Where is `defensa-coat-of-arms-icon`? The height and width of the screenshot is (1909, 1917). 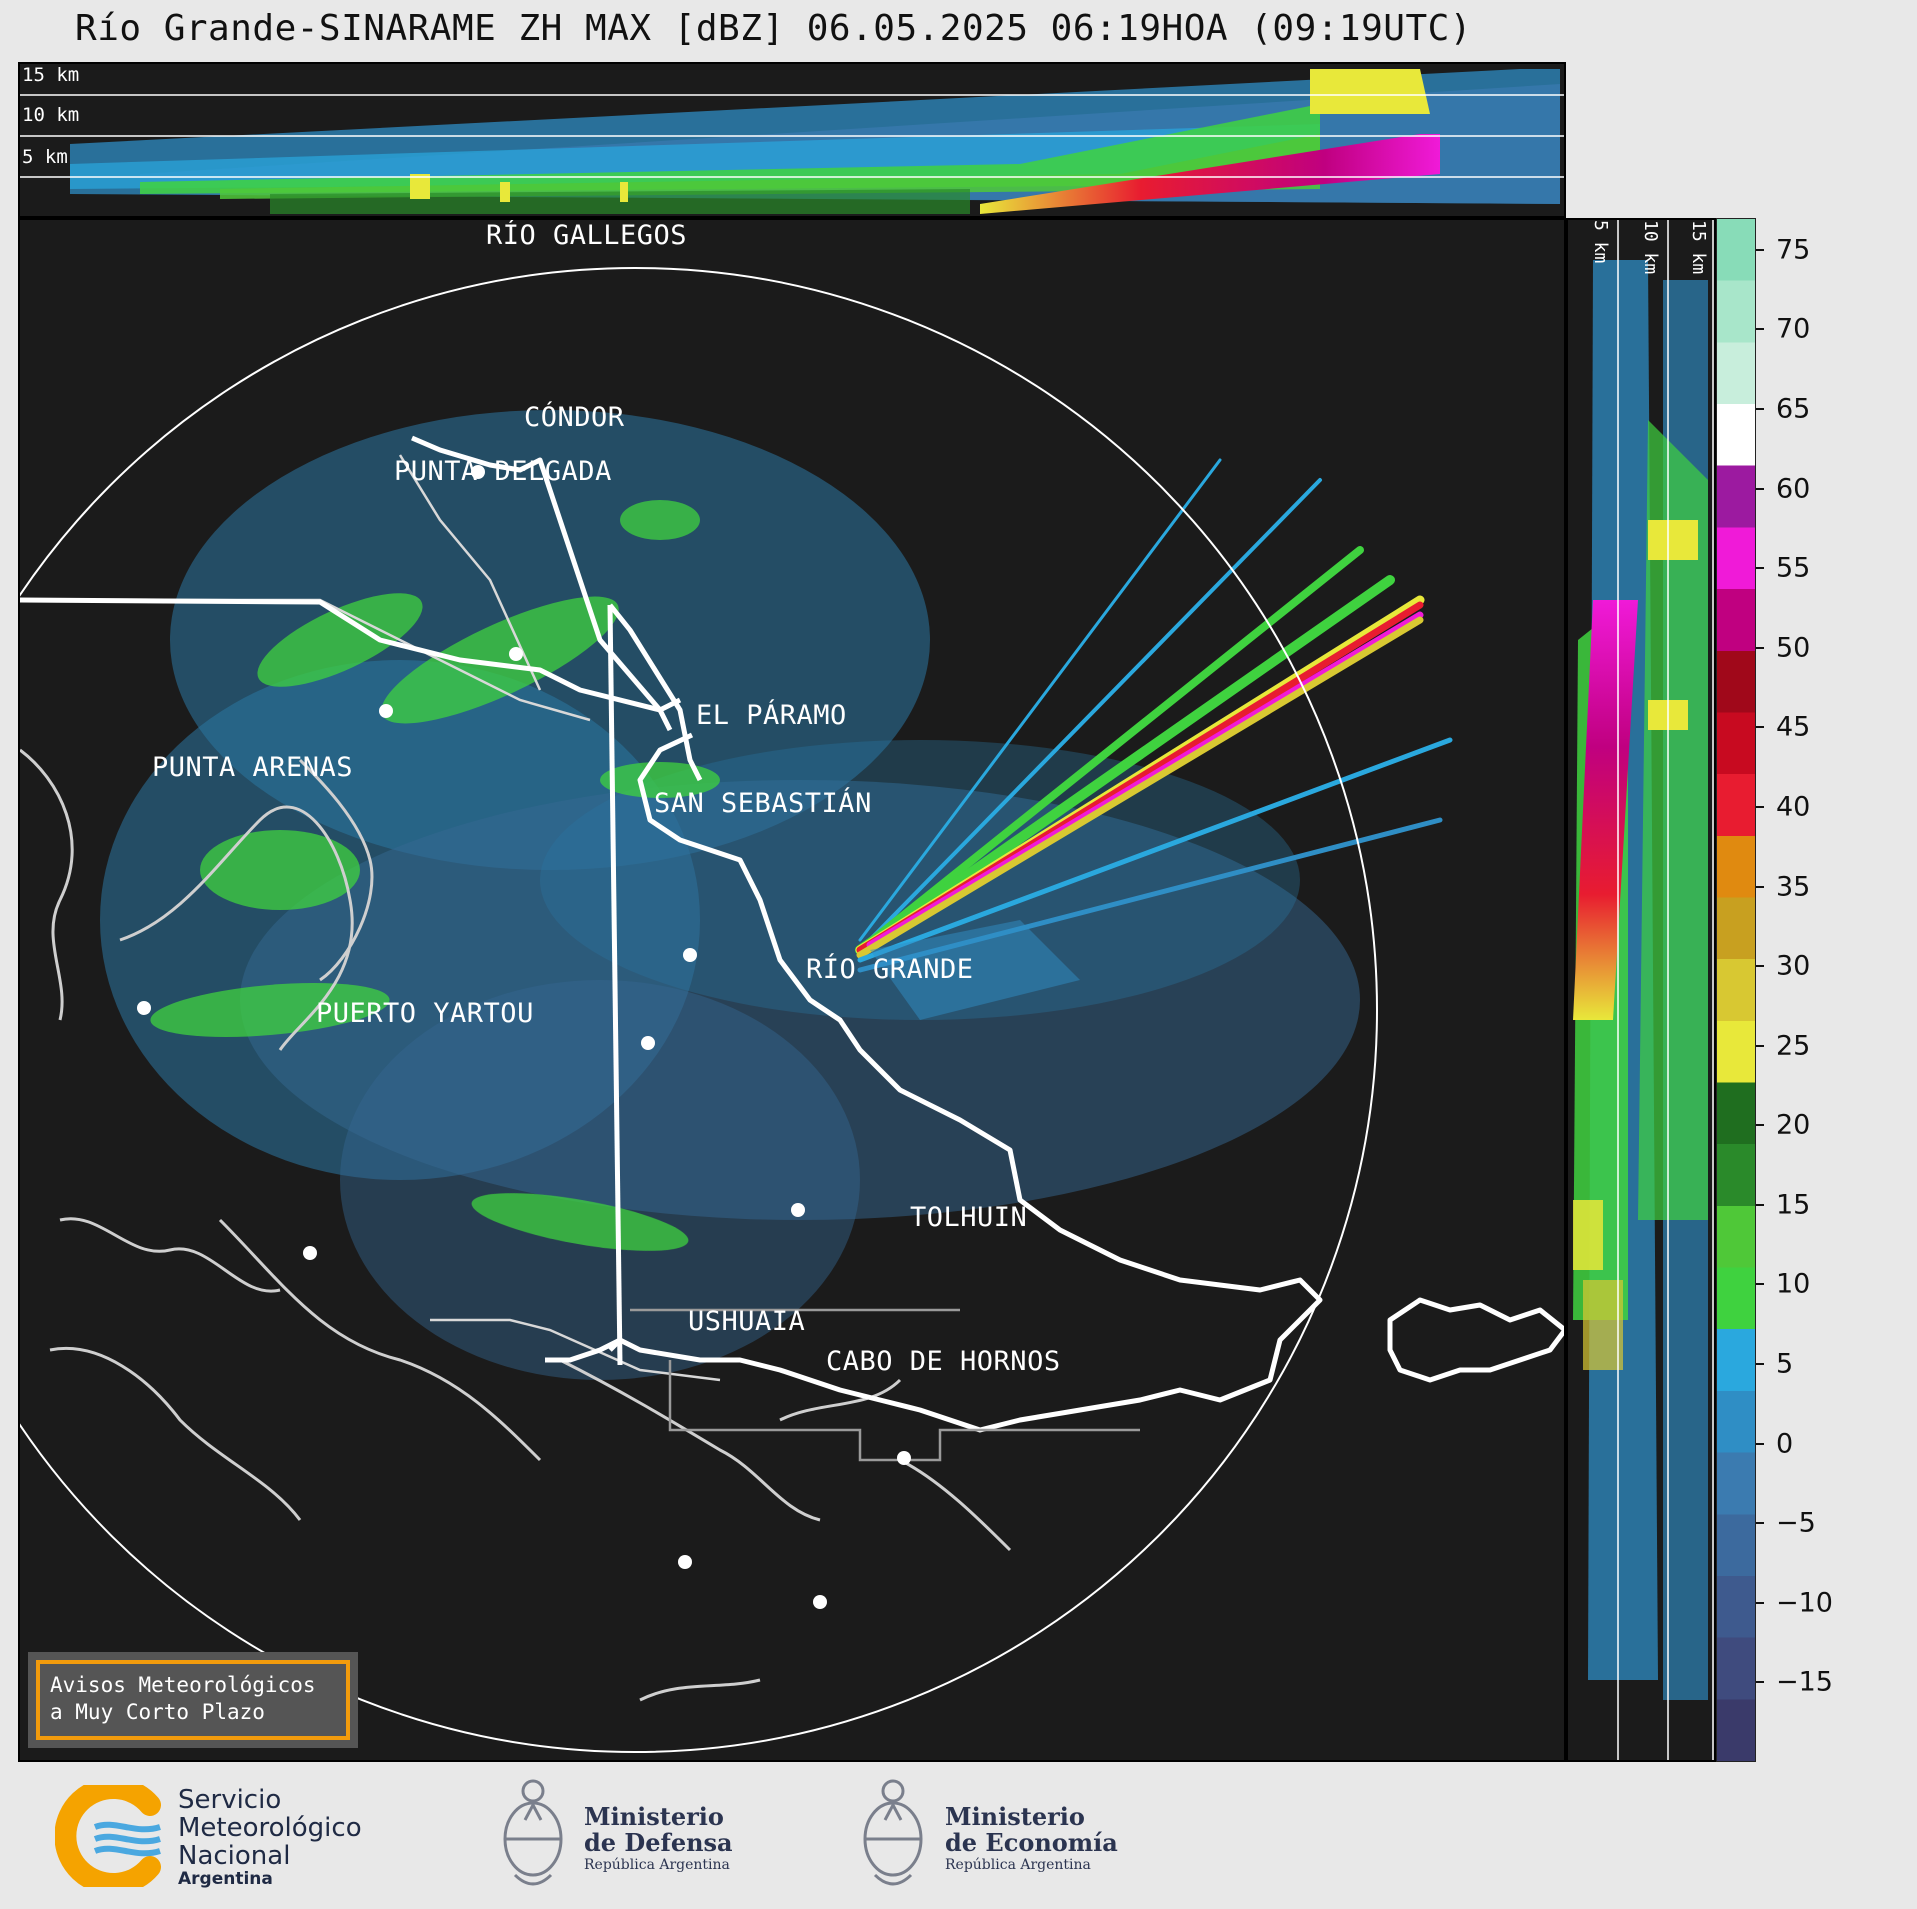
defensa-coat-of-arms-icon is located at coordinates (533, 1832).